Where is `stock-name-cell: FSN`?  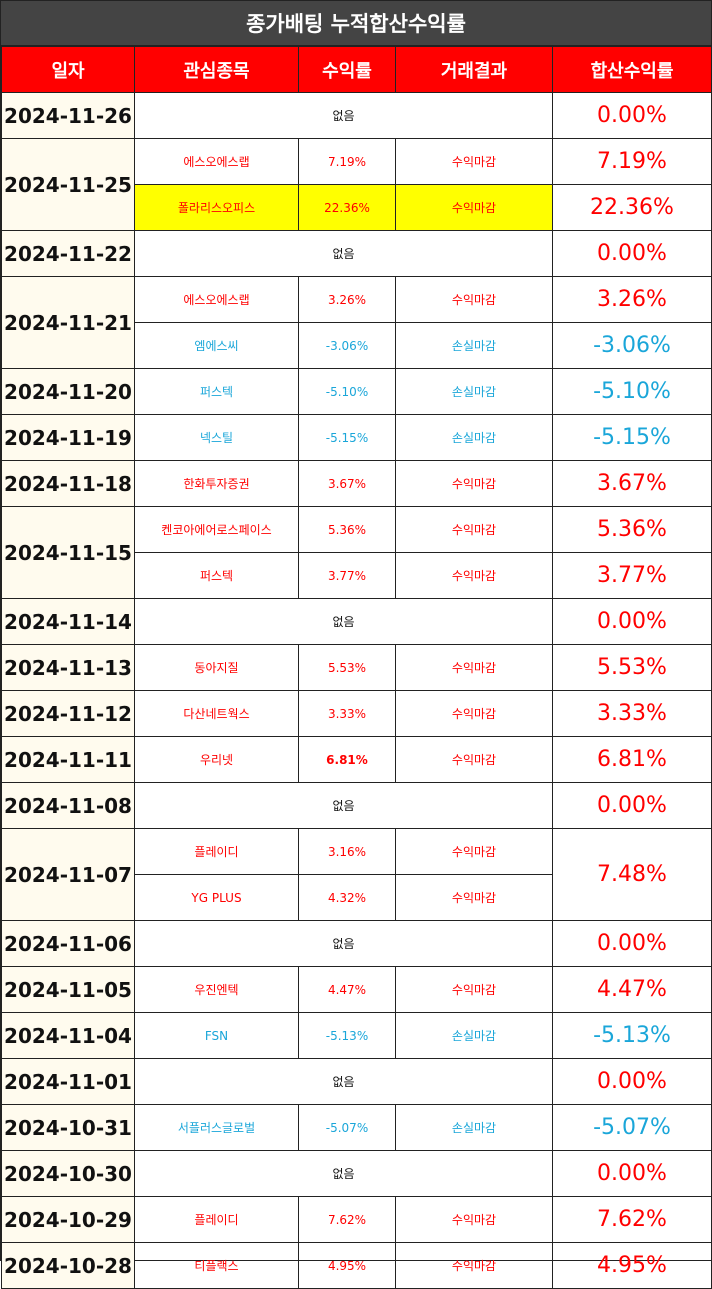 stock-name-cell: FSN is located at coordinates (216, 1035).